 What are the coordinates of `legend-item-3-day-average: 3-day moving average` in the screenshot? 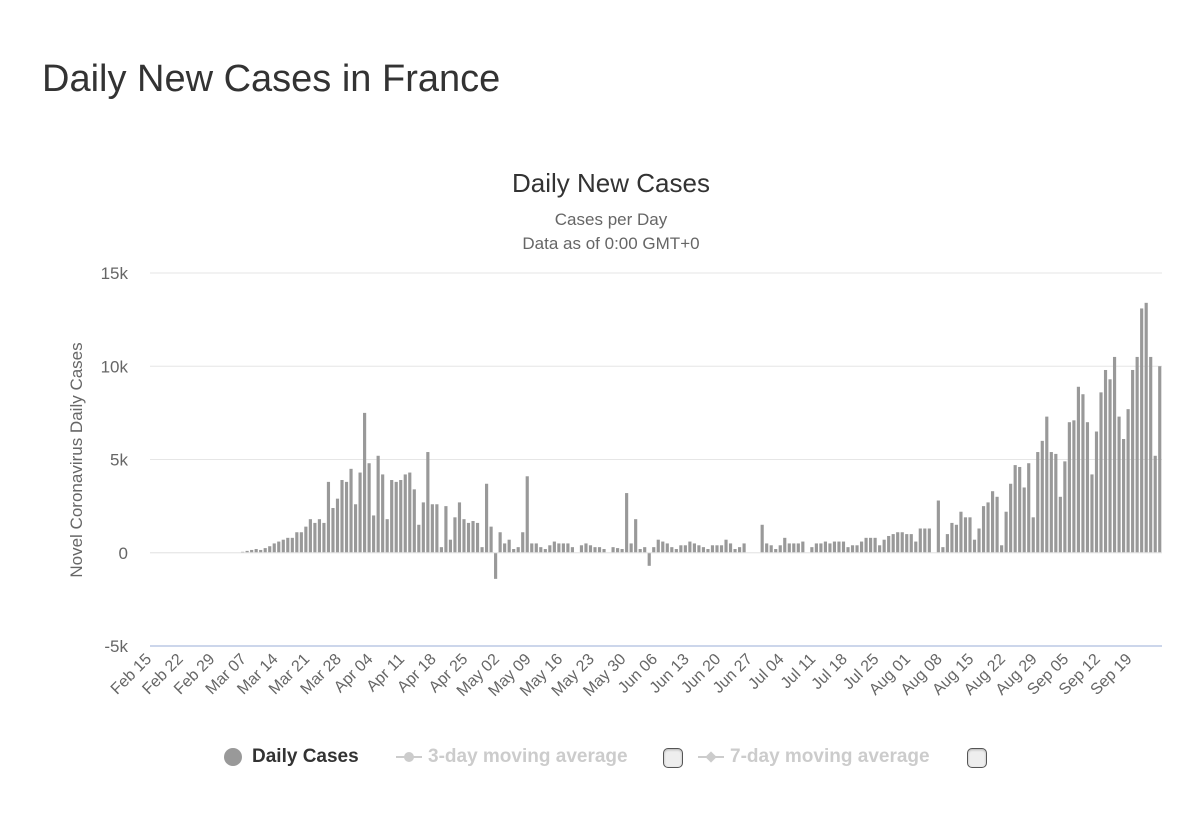 It's located at (512, 757).